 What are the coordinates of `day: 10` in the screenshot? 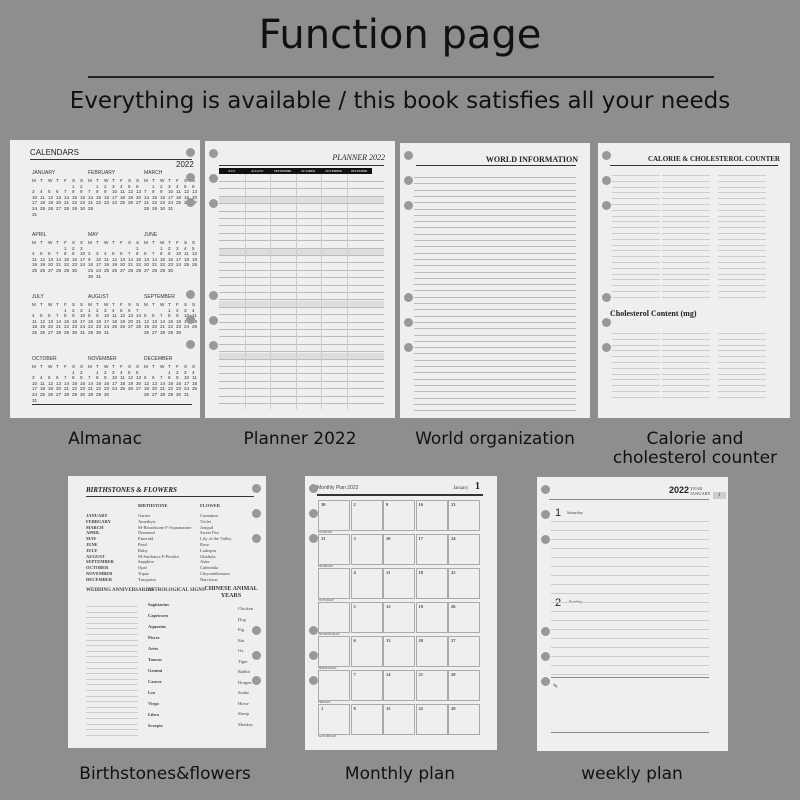 It's located at (83, 254).